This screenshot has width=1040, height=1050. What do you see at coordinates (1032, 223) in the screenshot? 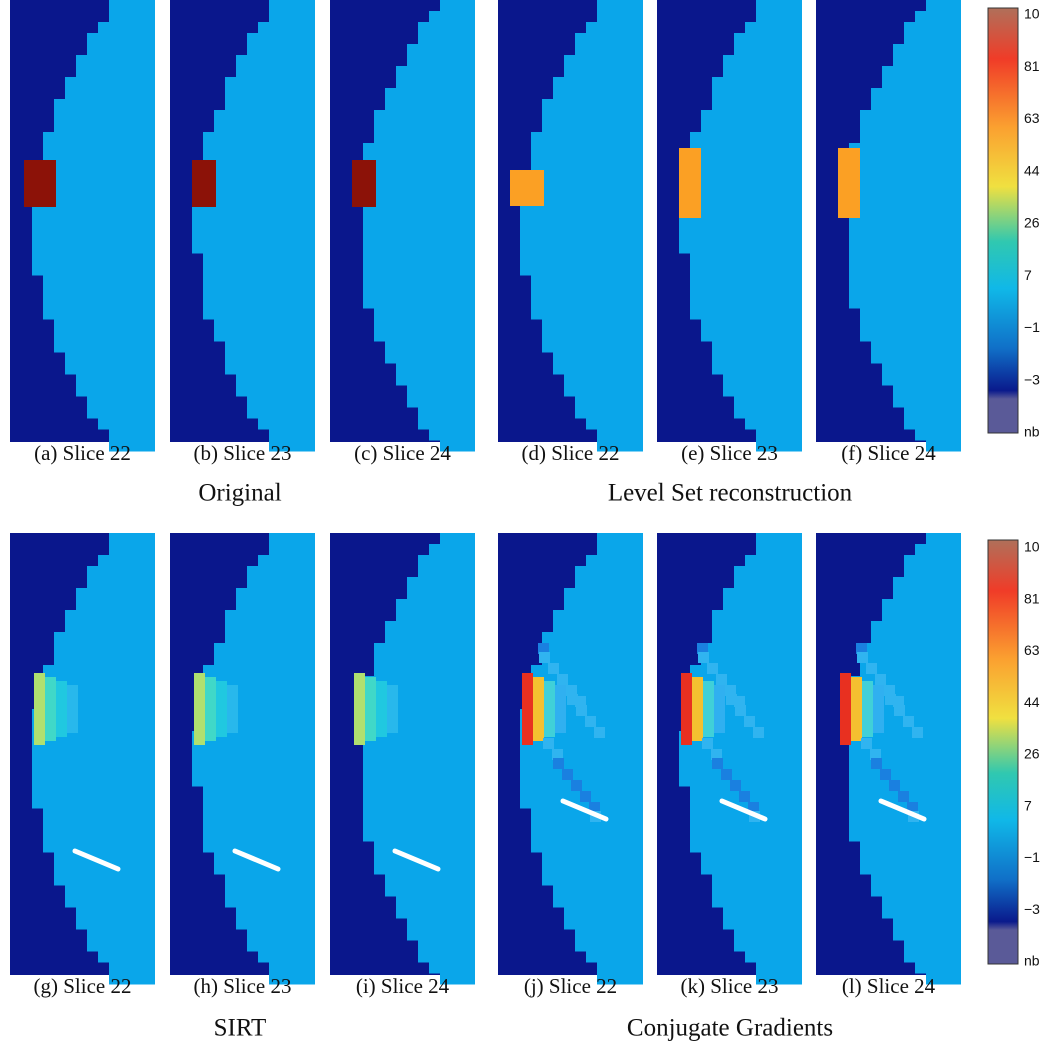
I see `colorbar-label: 26` at bounding box center [1032, 223].